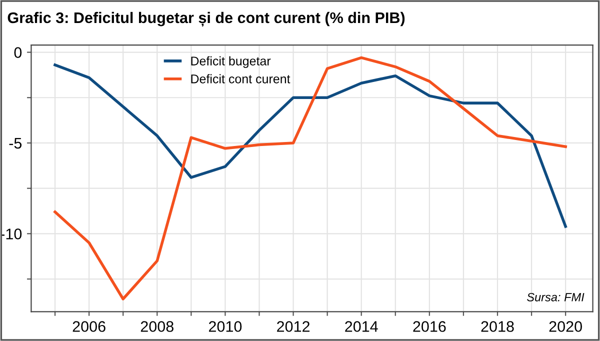  What do you see at coordinates (11, 234) in the screenshot?
I see `y-tick-label: -10` at bounding box center [11, 234].